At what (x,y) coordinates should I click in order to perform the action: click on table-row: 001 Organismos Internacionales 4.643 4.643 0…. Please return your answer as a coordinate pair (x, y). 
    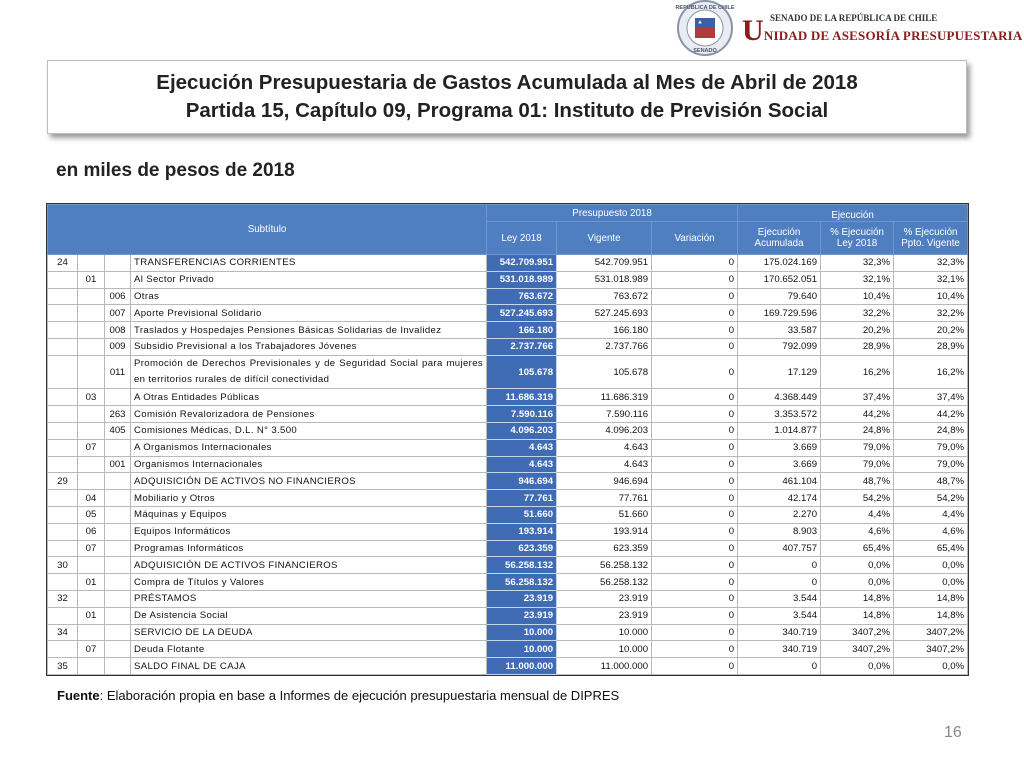
    Looking at the image, I should click on (508, 464).